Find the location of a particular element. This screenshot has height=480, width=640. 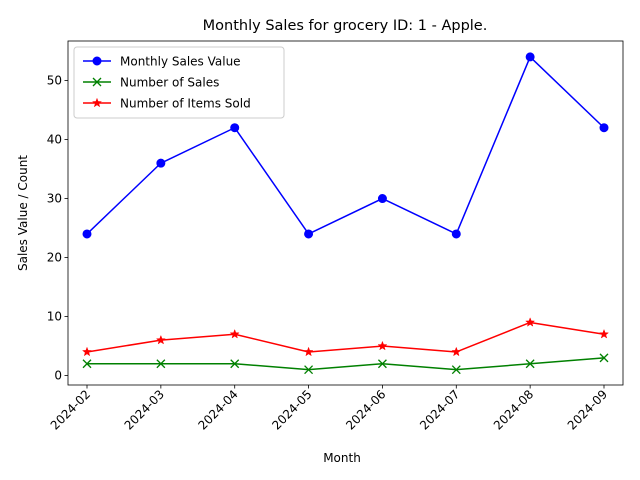

legend-label-0: Monthly Sales Value is located at coordinates (180, 62).